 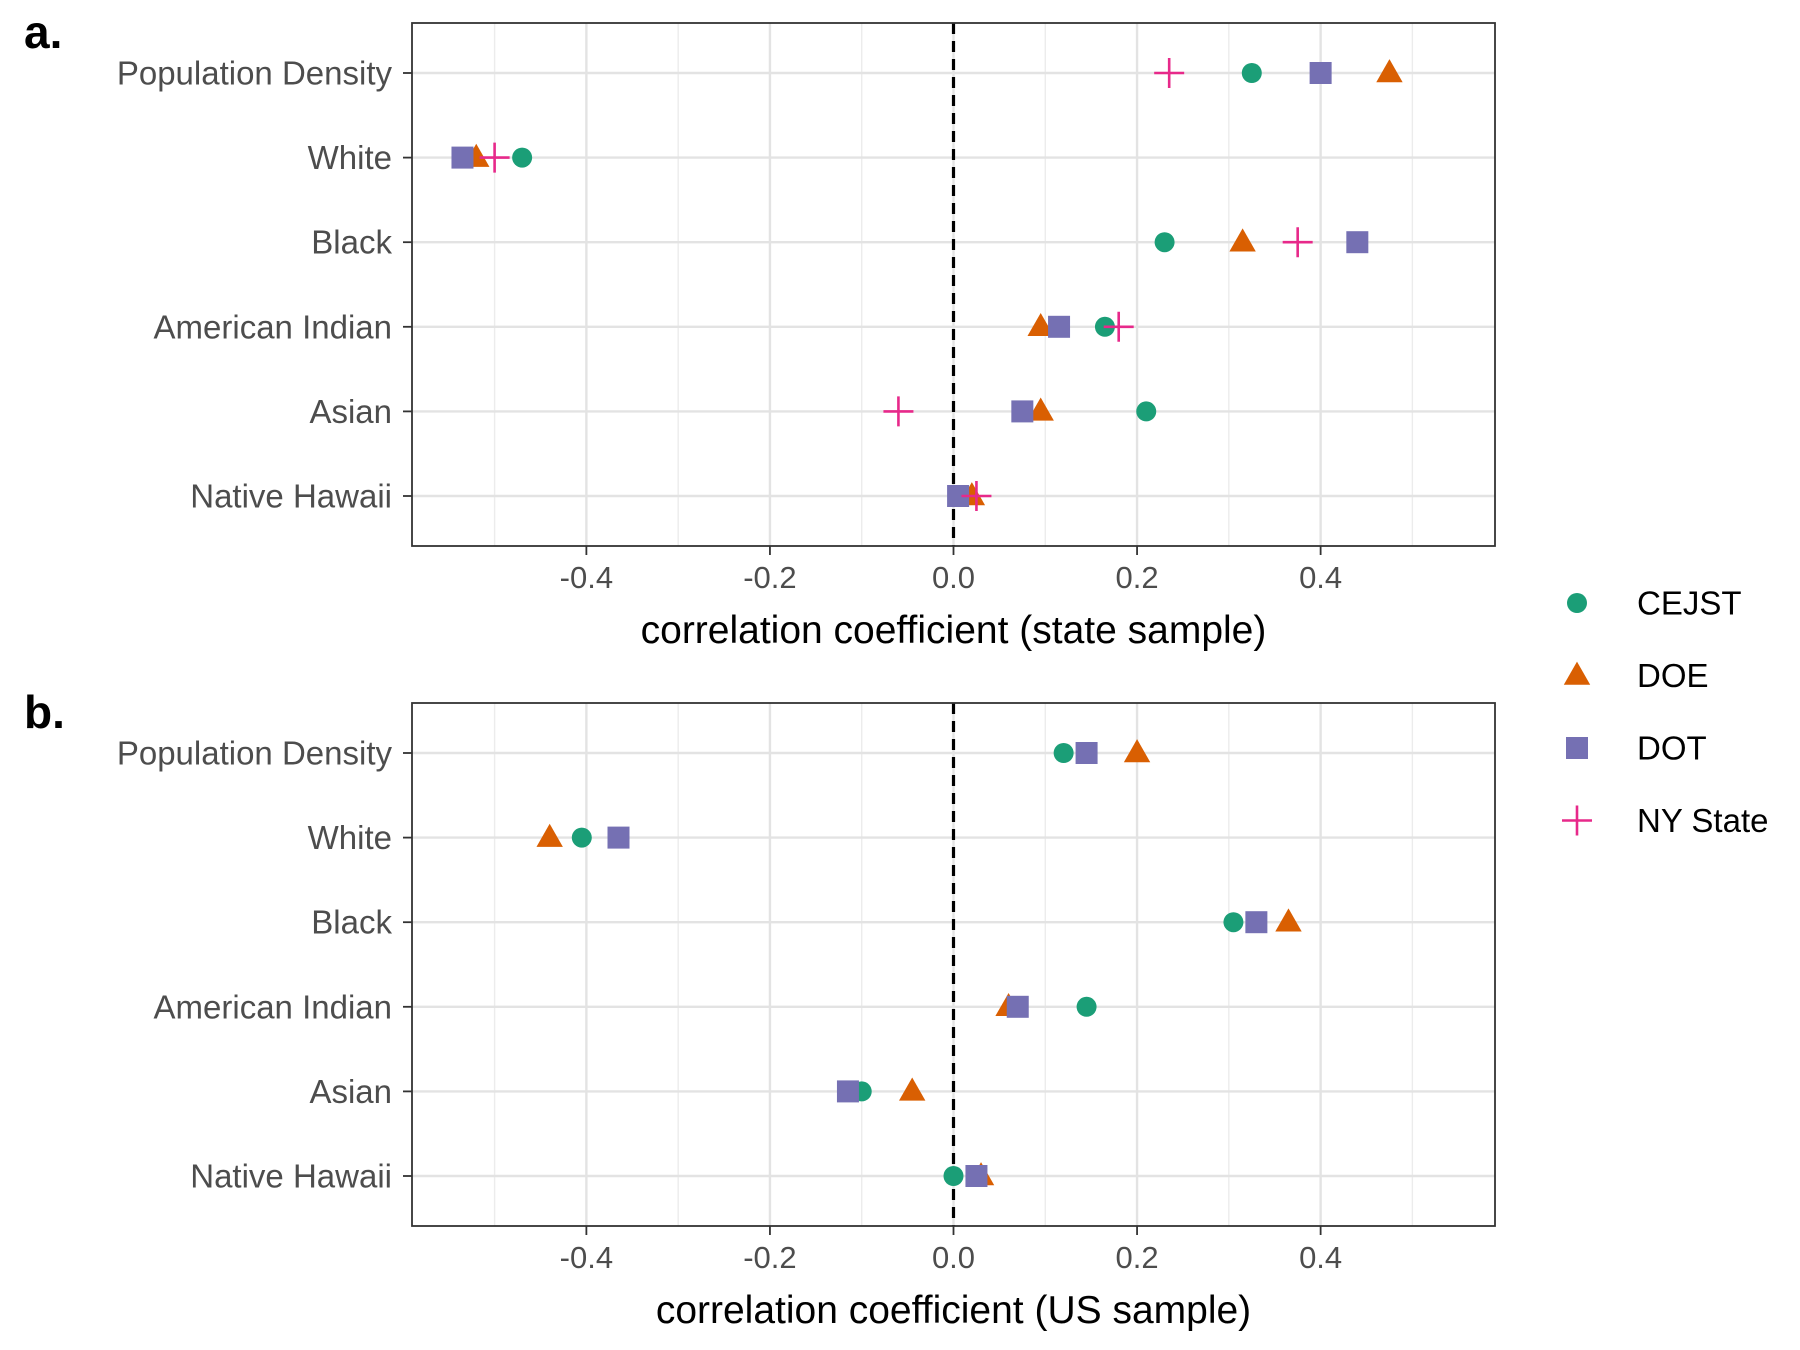 I want to click on point-cejst-native-hawaii, so click(x=953, y=1176).